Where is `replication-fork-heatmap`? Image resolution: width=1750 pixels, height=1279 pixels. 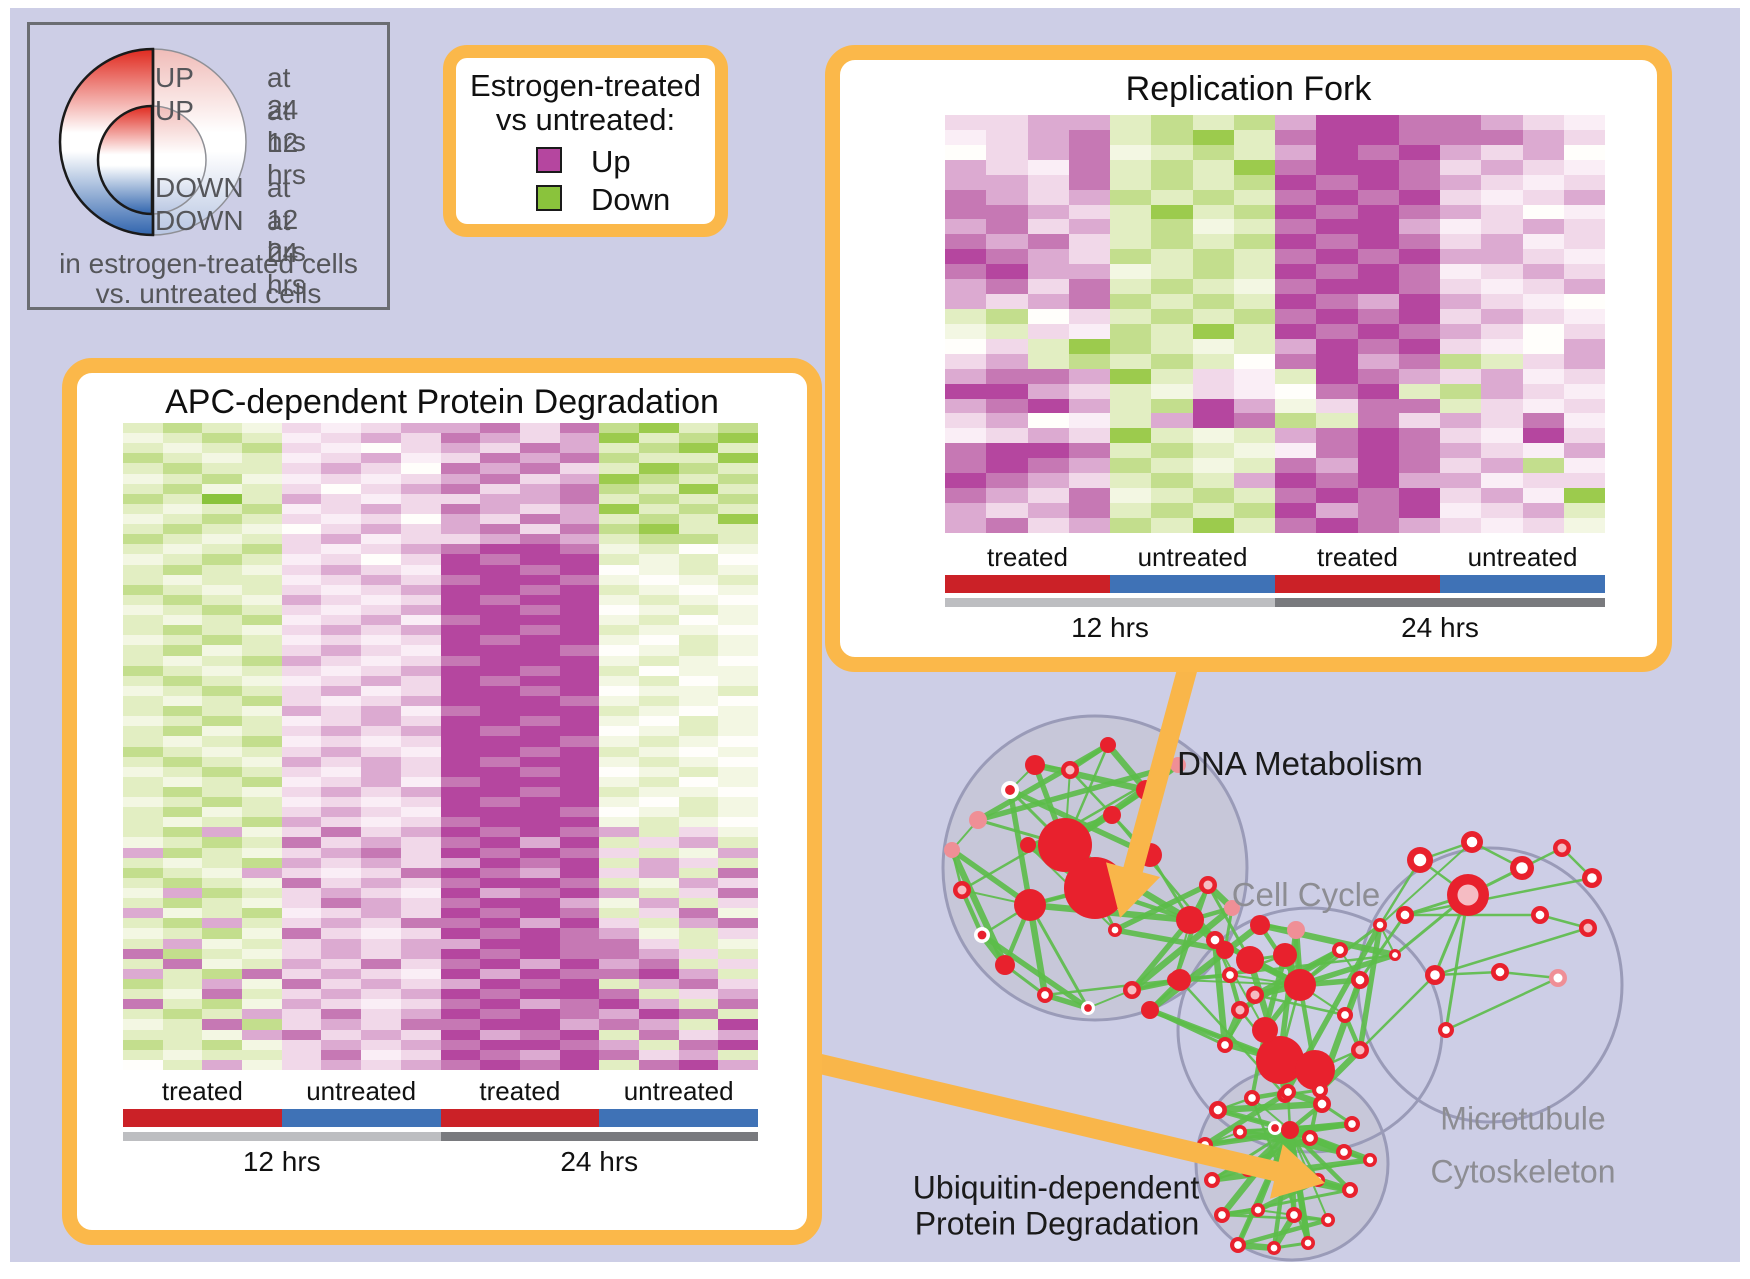
replication-fork-heatmap is located at coordinates (1275, 324).